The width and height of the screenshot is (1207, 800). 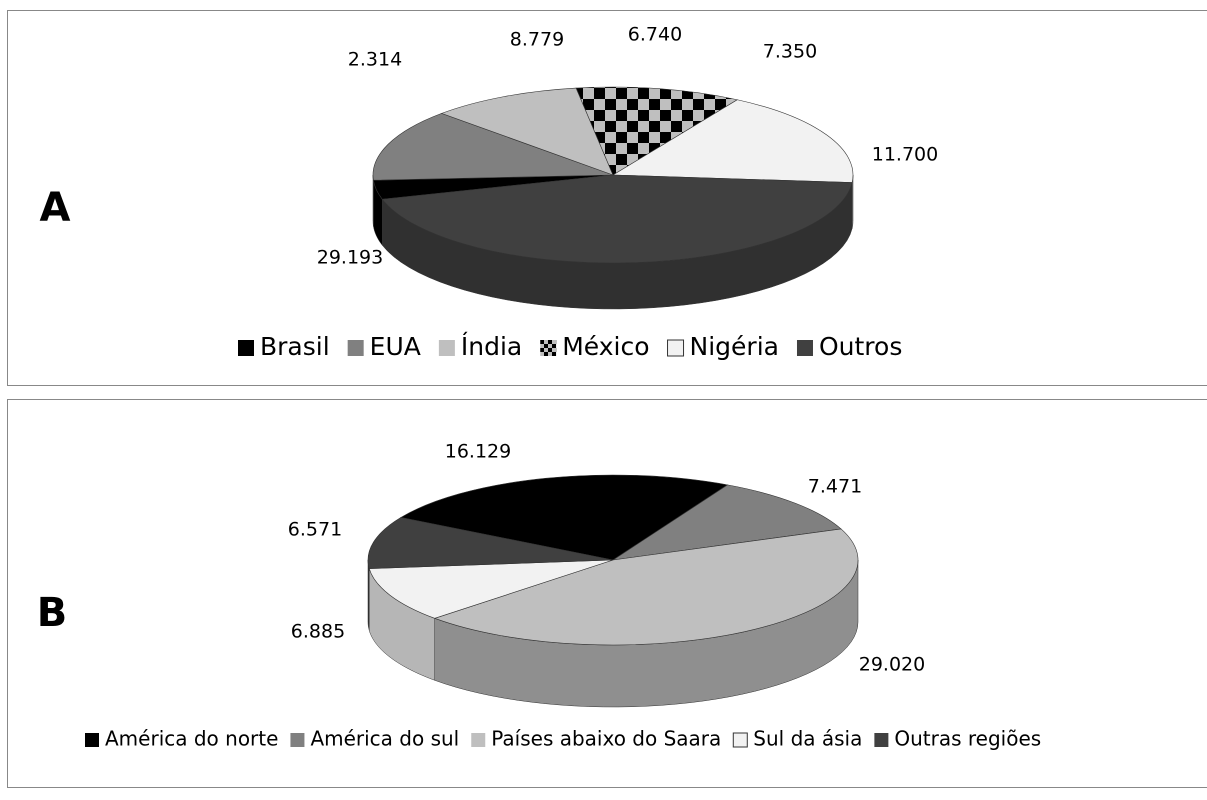 I want to click on legend-label: América do sul, so click(x=384, y=739).